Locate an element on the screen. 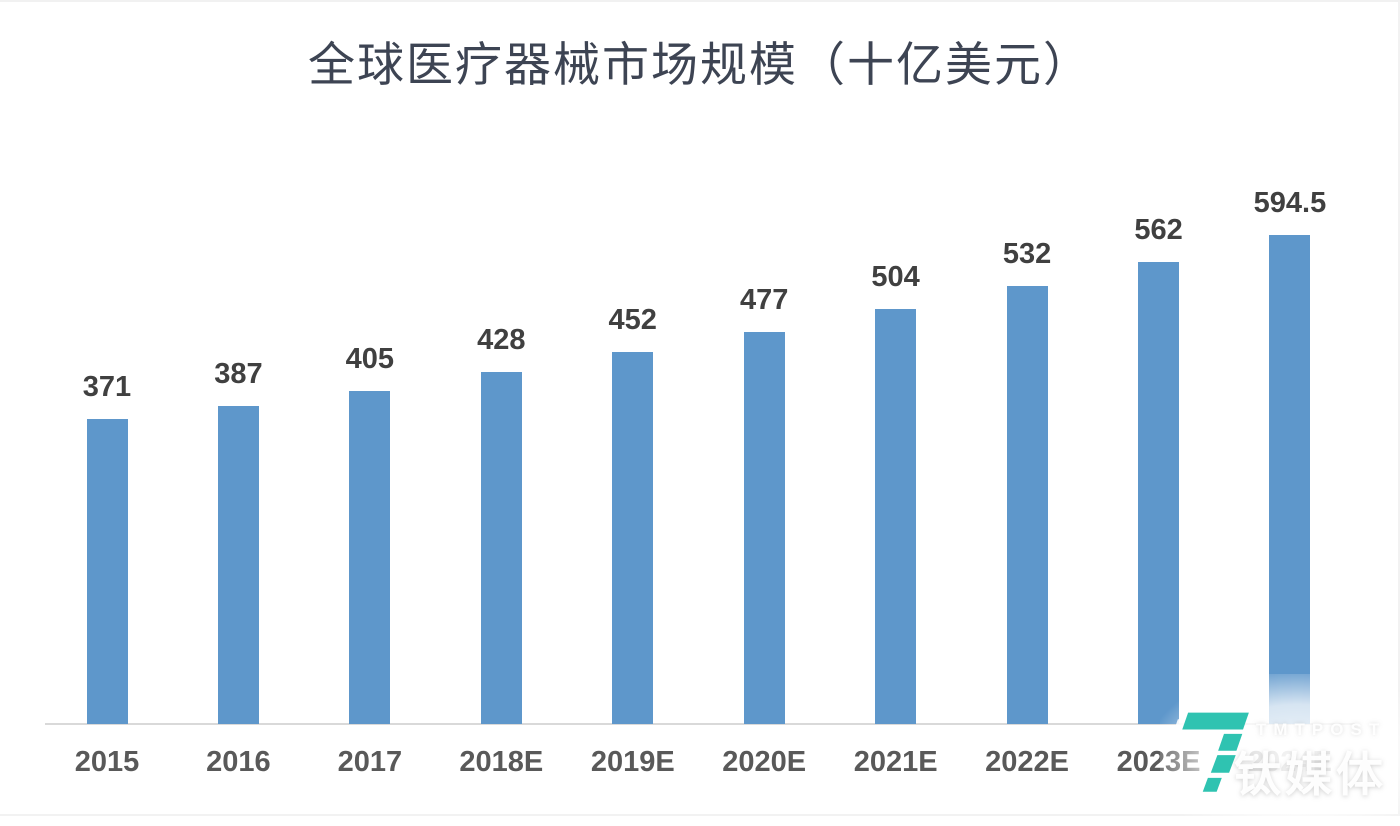 This screenshot has width=1400, height=826. x-axis-tick-label: 2015 is located at coordinates (107, 762).